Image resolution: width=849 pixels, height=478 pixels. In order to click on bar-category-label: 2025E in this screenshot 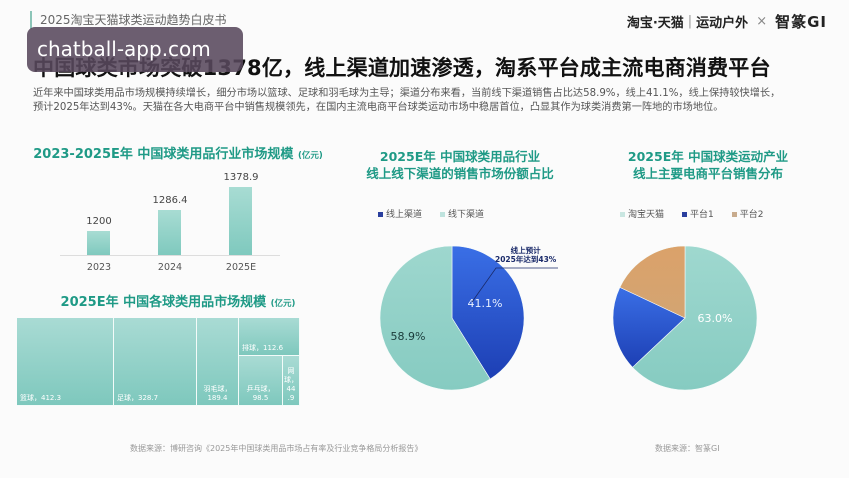, I will do `click(241, 267)`.